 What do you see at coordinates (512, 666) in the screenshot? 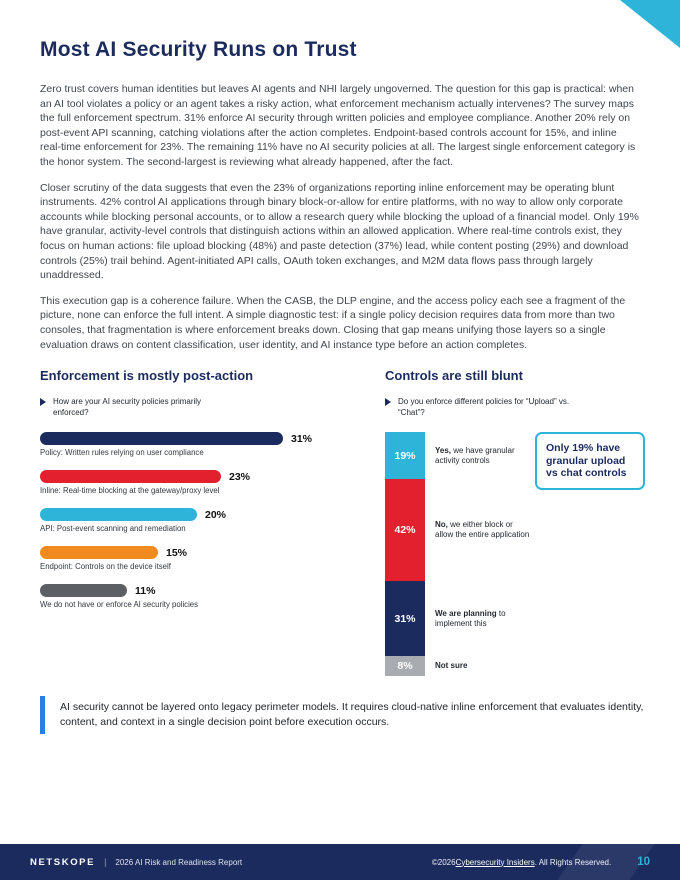
I see `segment-notsure: 8% Not sure` at bounding box center [512, 666].